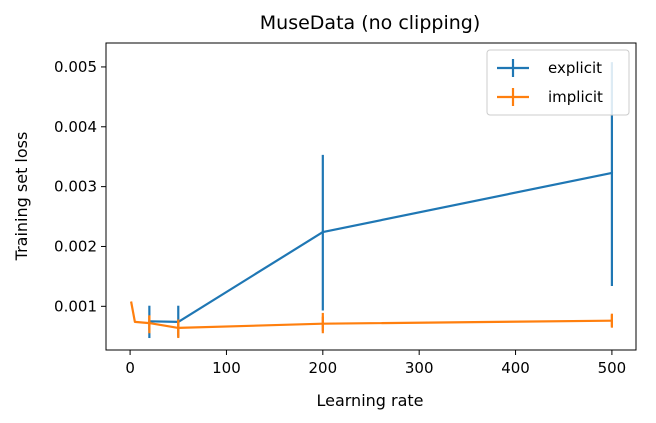  Describe the element at coordinates (375, 363) in the screenshot. I see `x-ticks: 0 100 200 300 400 500` at that location.